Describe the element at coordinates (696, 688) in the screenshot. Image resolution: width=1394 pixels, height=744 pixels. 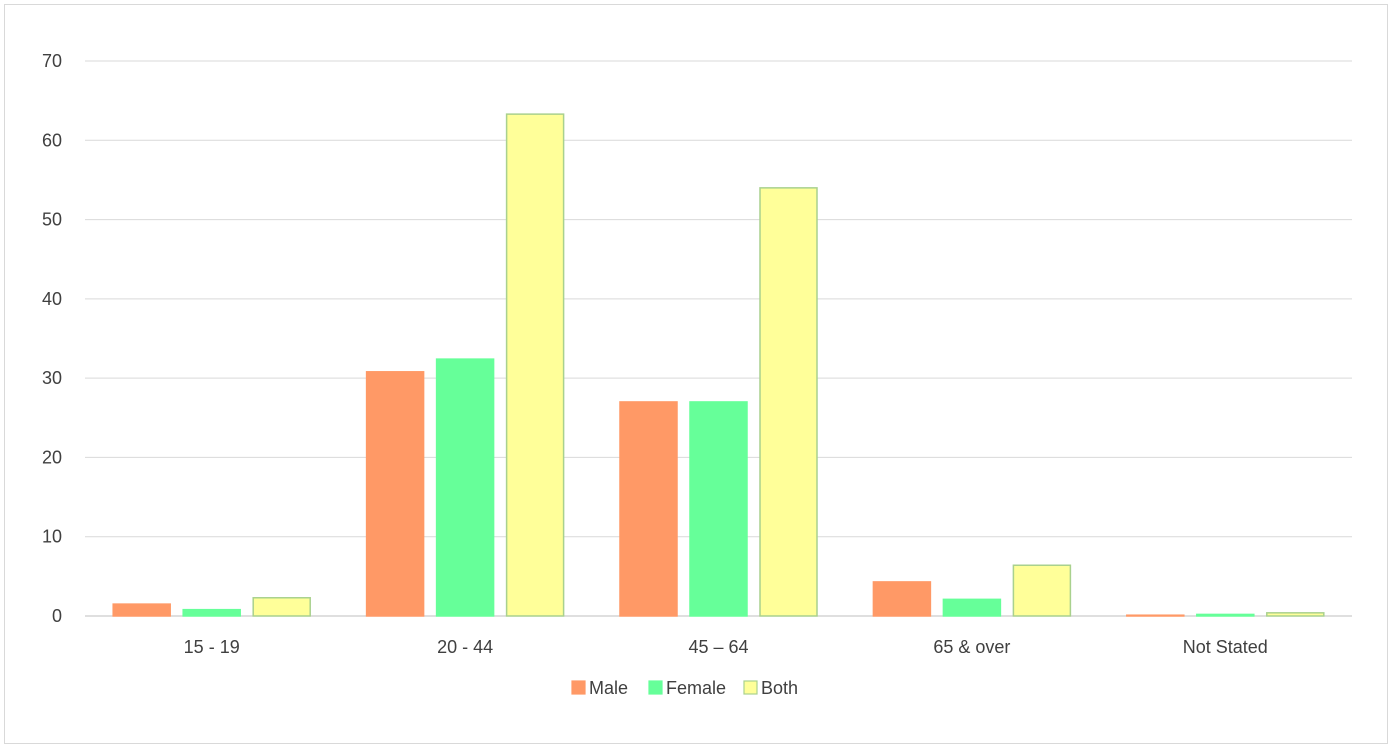
I see `legend-label-female: Female` at that location.